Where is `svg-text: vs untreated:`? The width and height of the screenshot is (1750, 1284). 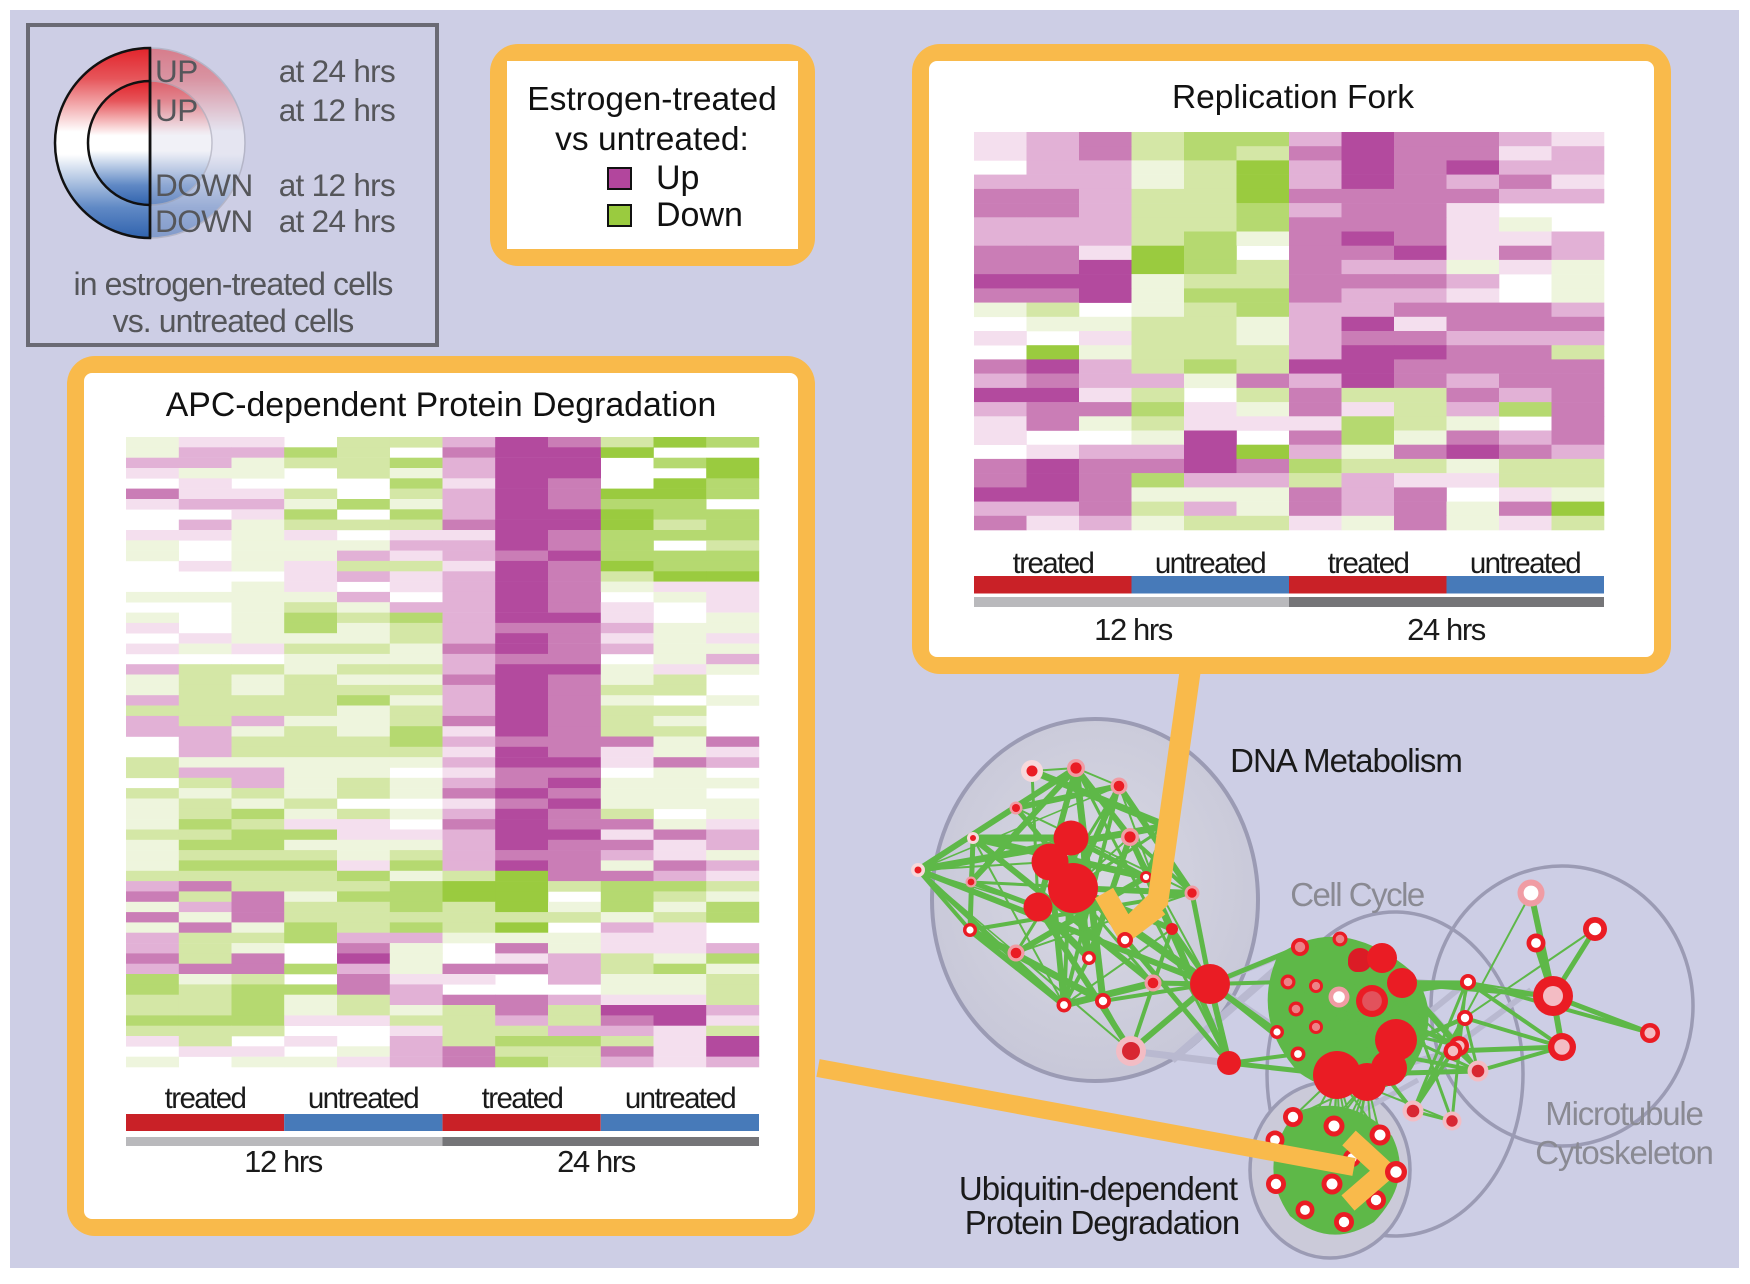
svg-text: vs untreated: is located at coordinates (652, 139).